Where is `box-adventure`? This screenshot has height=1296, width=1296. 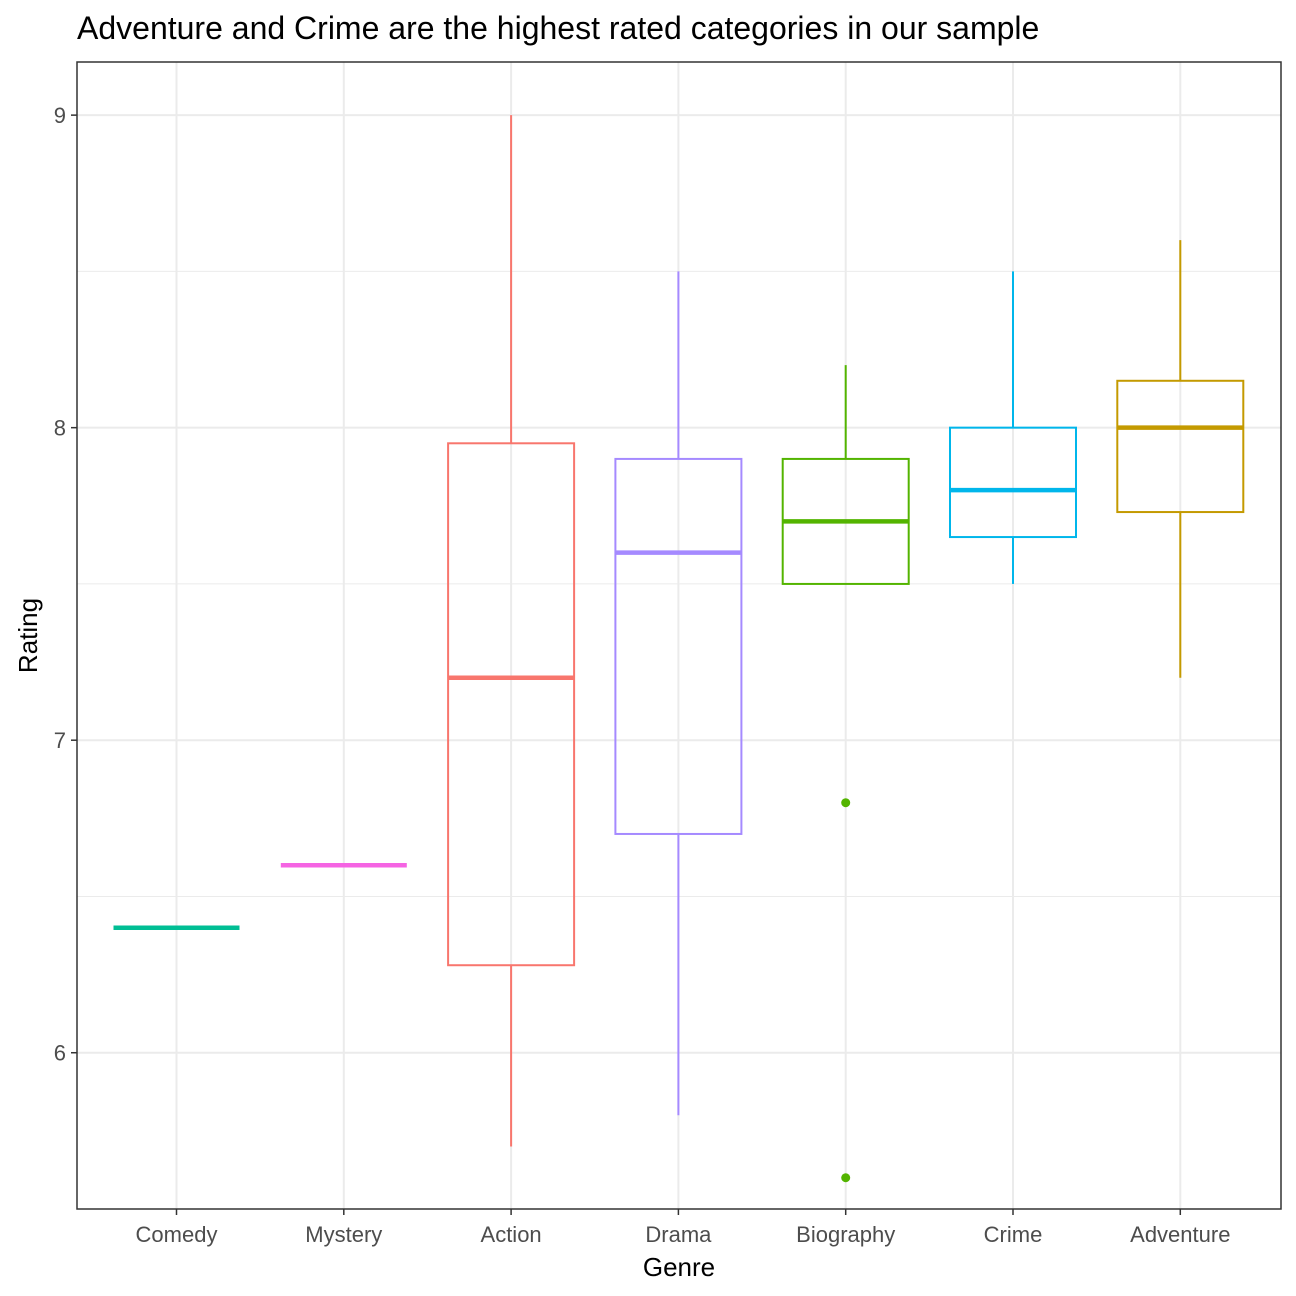
box-adventure is located at coordinates (1180, 459).